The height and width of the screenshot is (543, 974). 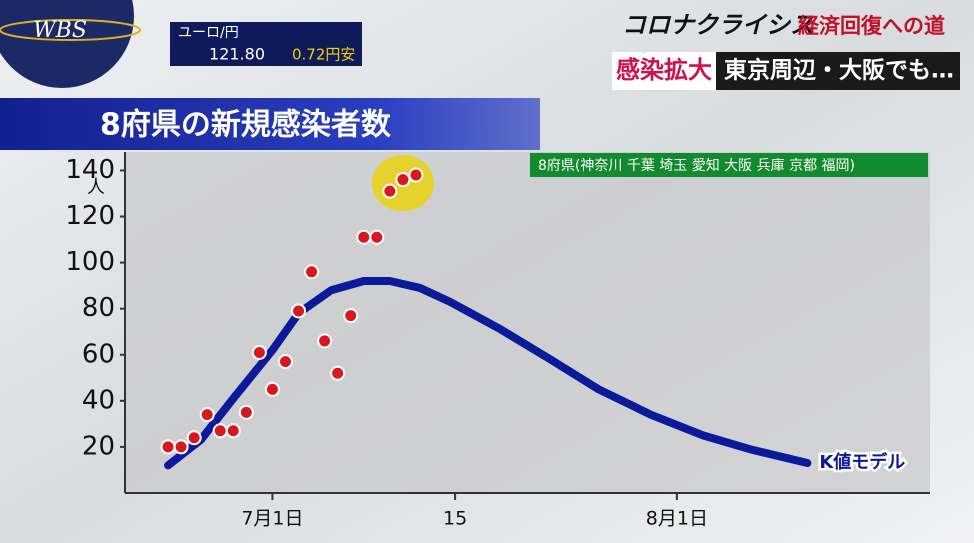 What do you see at coordinates (96, 187) in the screenshot?
I see `y-unit: 人` at bounding box center [96, 187].